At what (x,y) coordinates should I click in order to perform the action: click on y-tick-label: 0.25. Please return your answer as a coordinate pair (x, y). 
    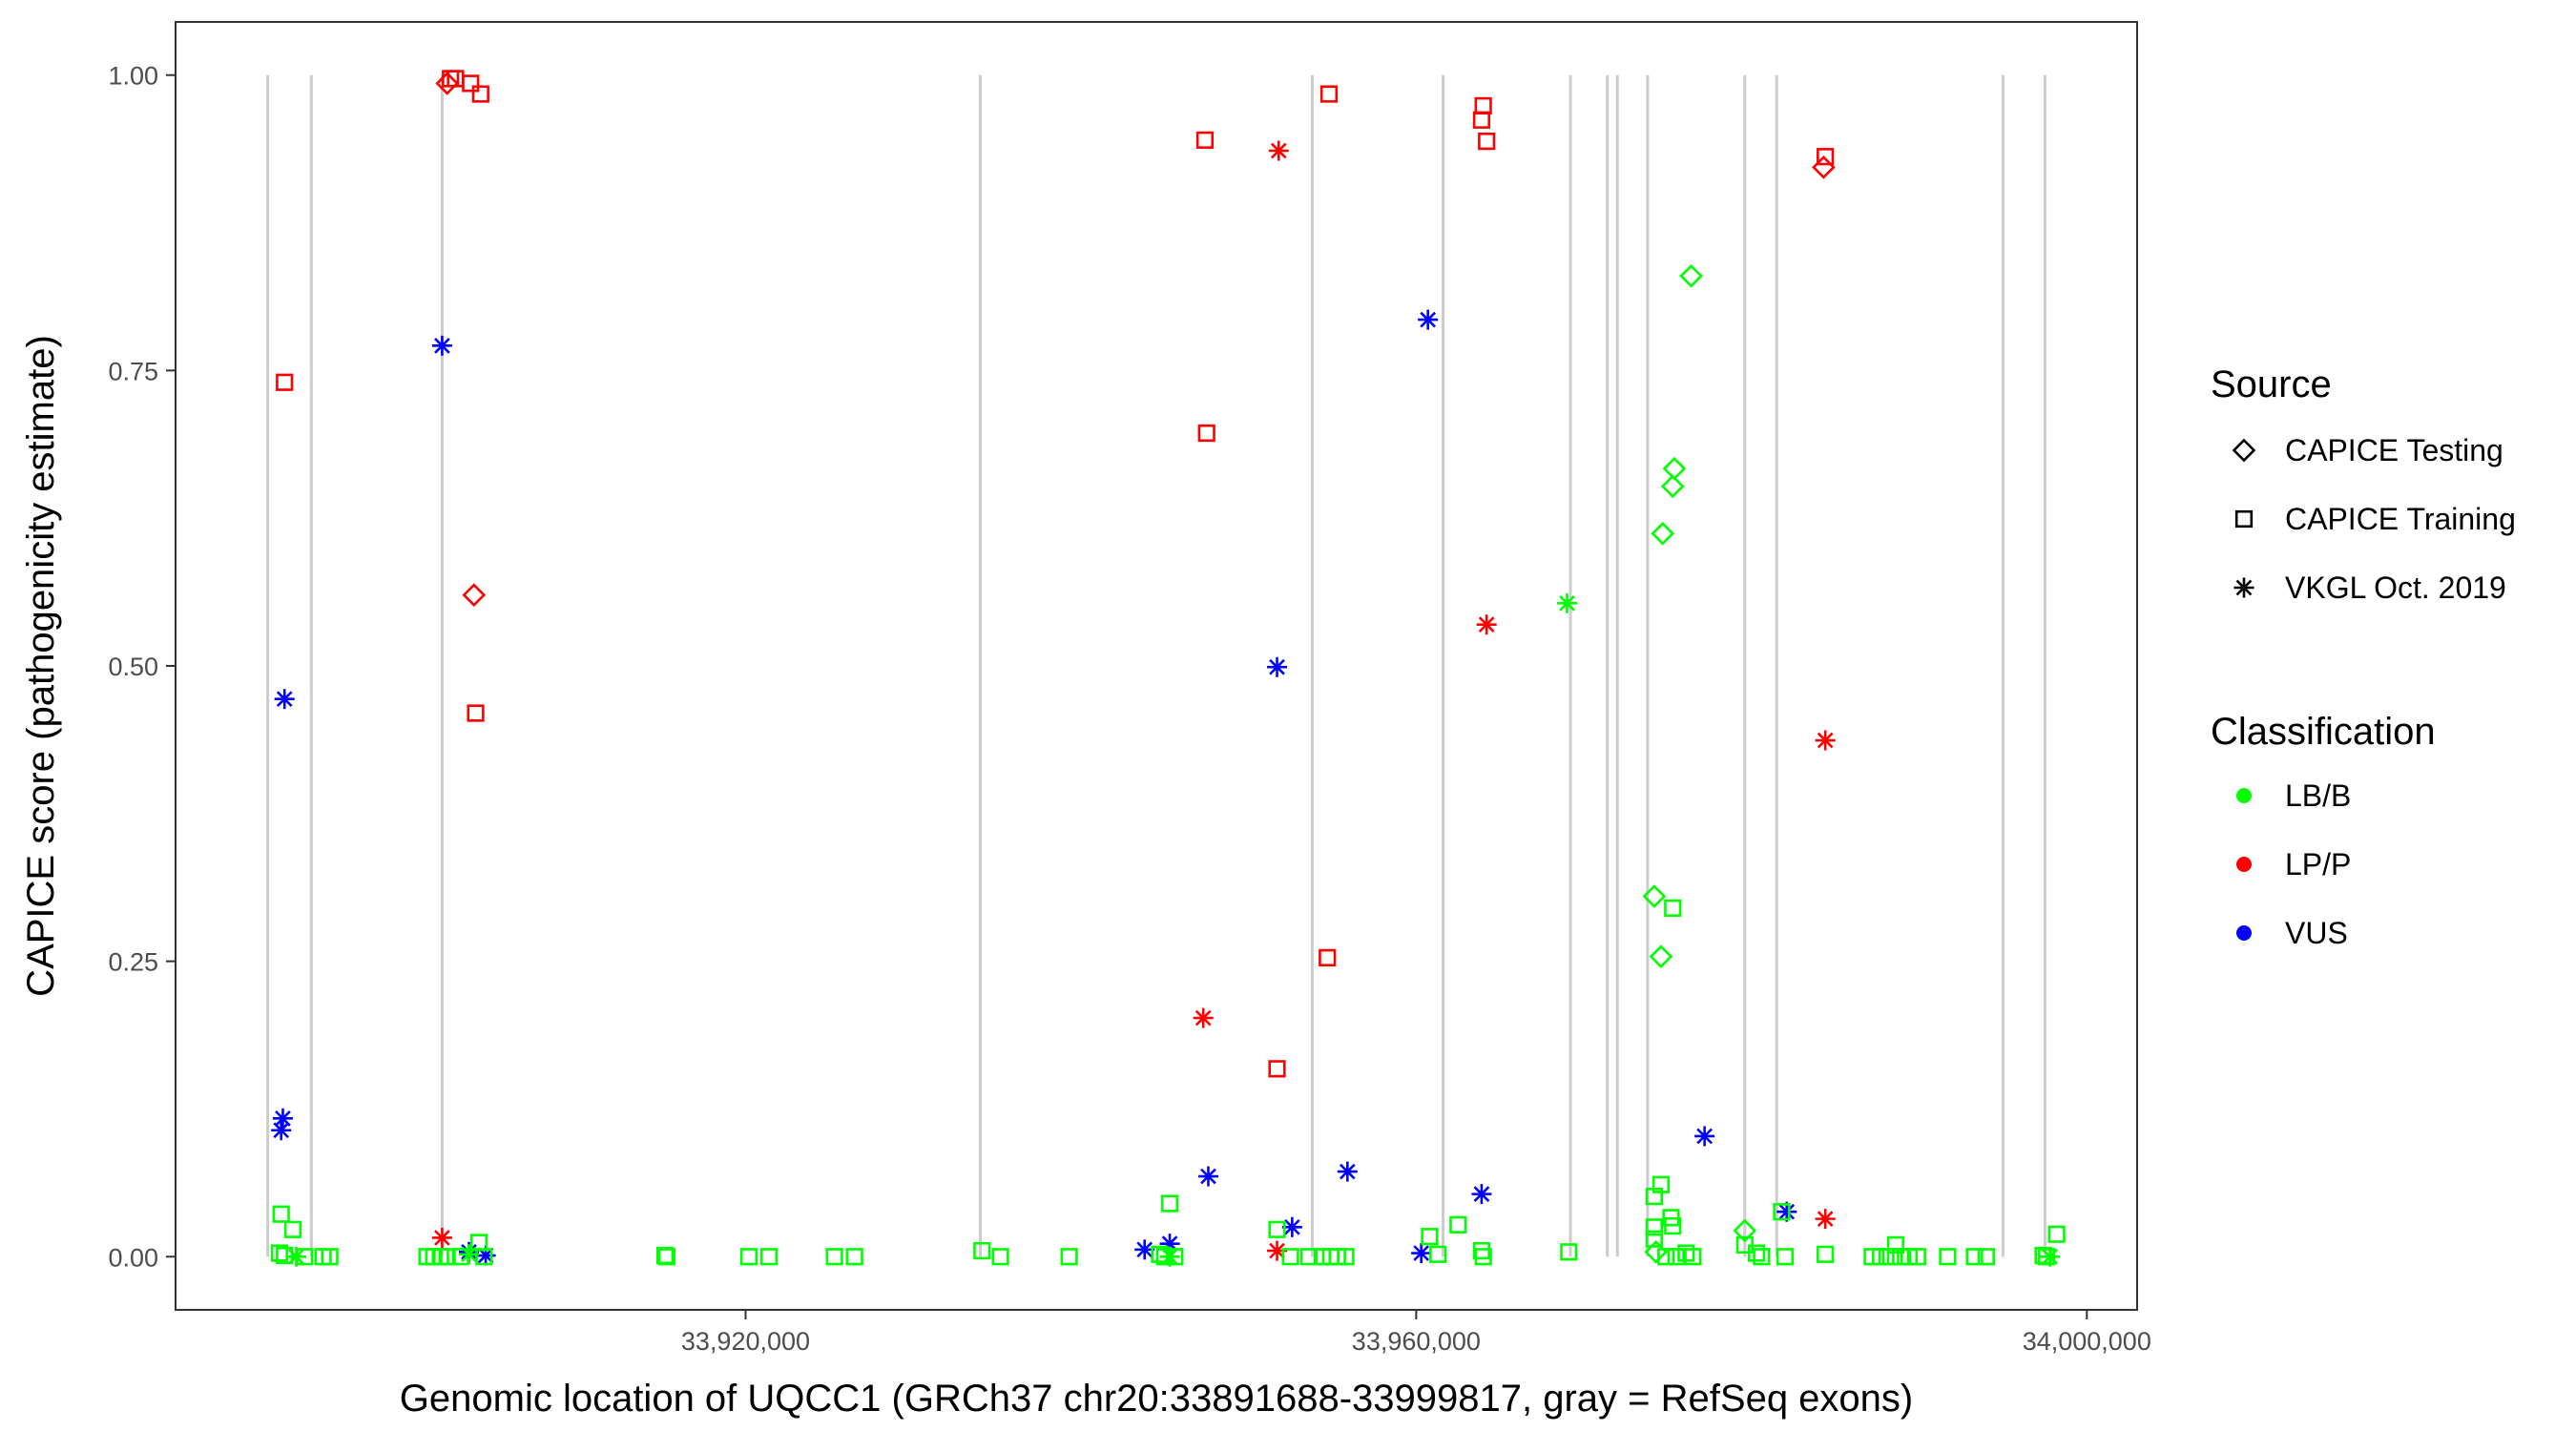
    Looking at the image, I should click on (133, 962).